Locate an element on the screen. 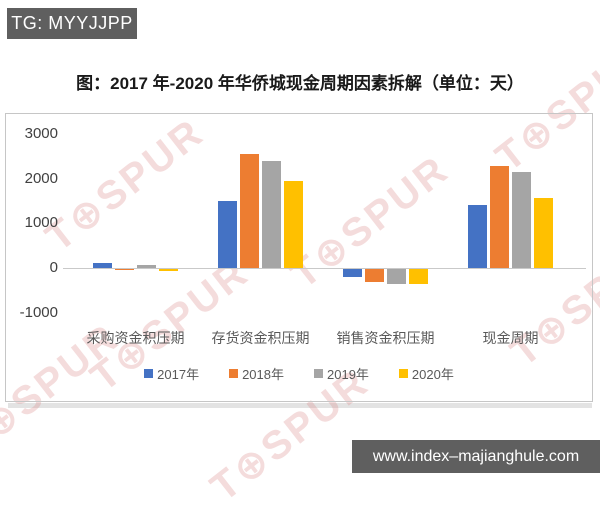 This screenshot has width=600, height=511. chart-box-shadow is located at coordinates (300, 405).